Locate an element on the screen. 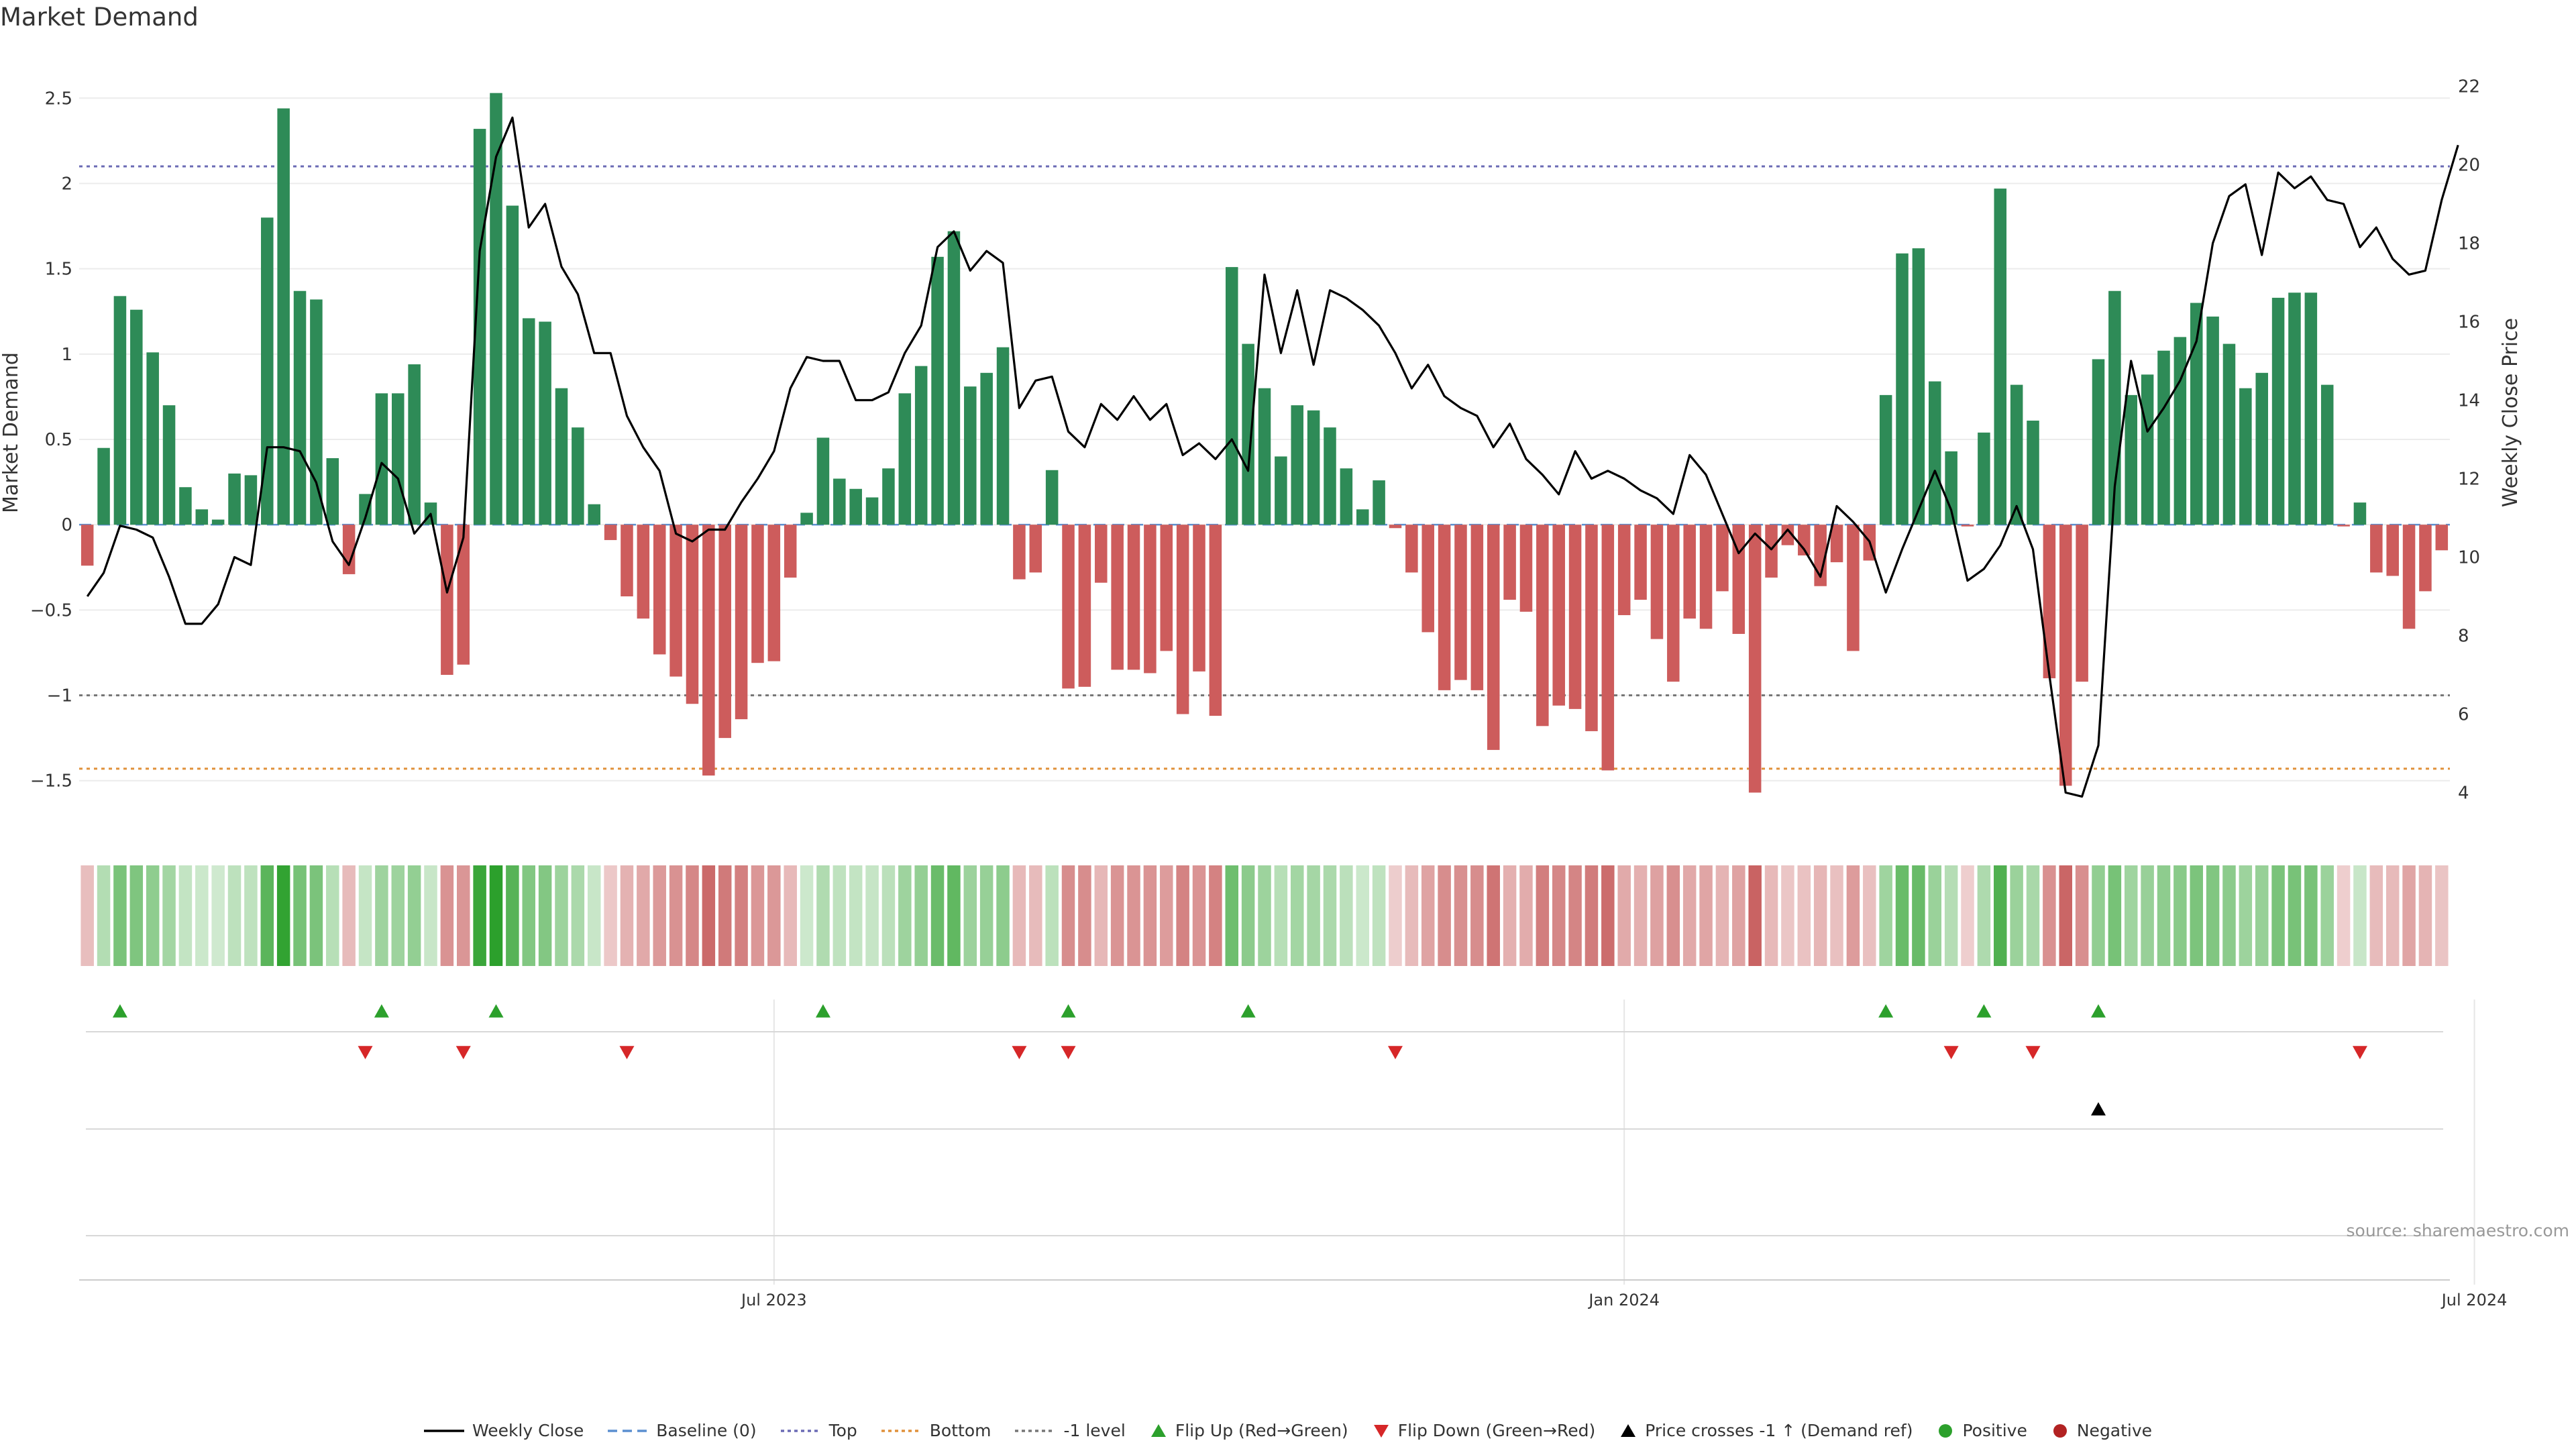 The width and height of the screenshot is (2576, 1449). right-tick-label: 4 is located at coordinates (2463, 794).